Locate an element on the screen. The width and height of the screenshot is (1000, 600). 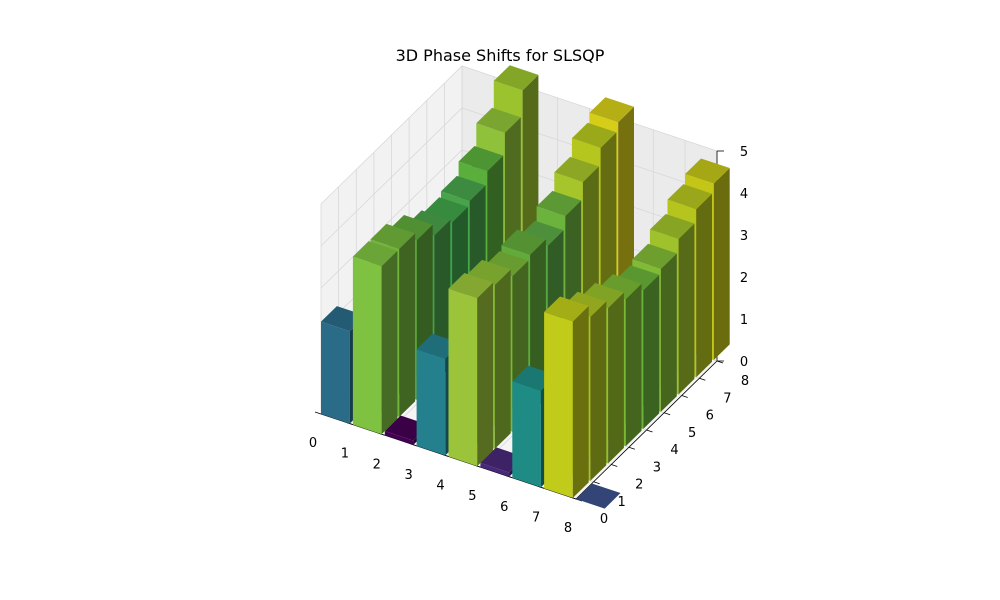
y-tick-label: 1 is located at coordinates (621, 502).